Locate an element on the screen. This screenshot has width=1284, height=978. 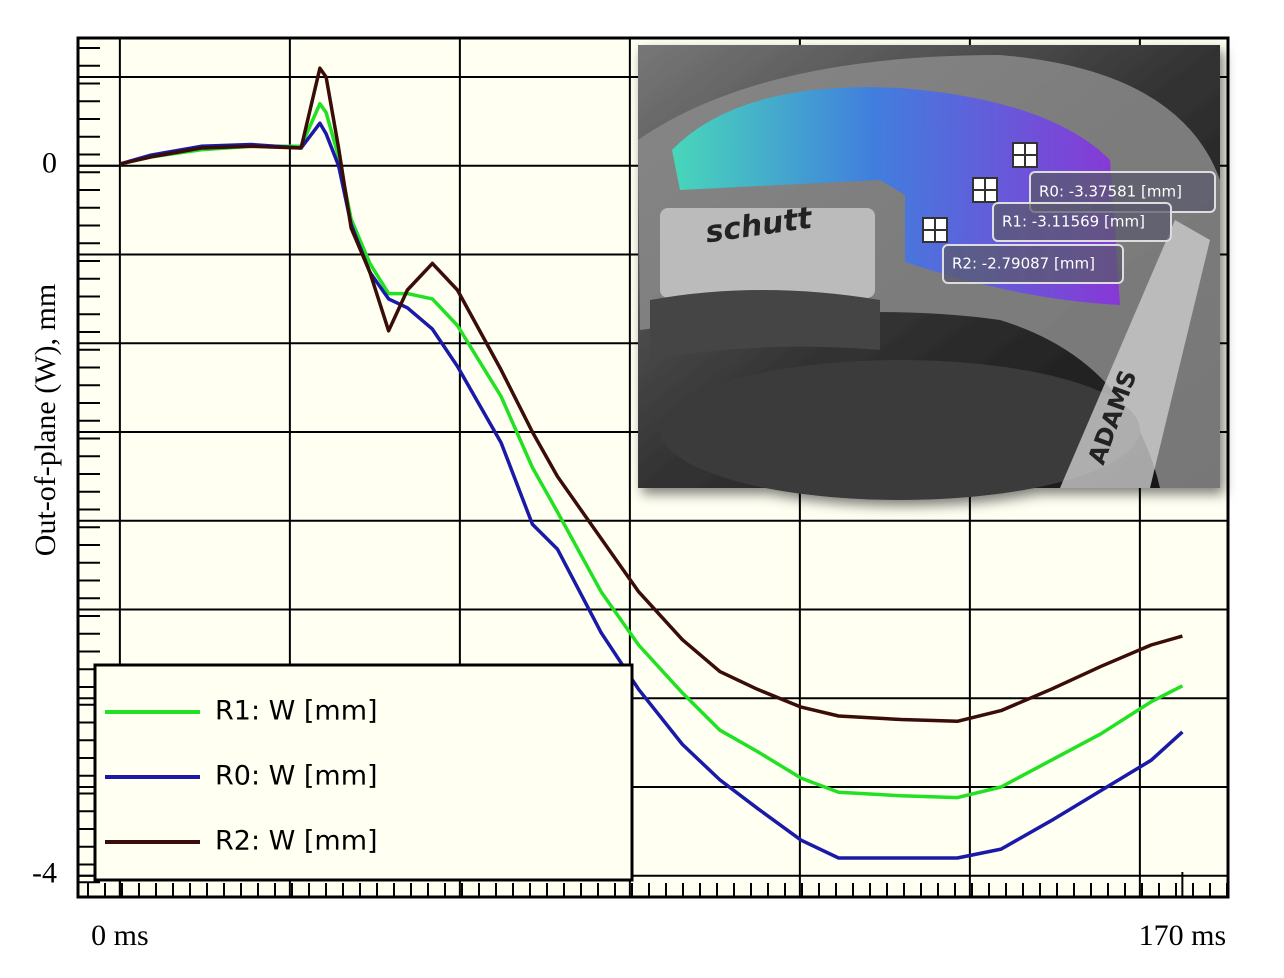
legend-label: R0: W [mm] is located at coordinates (296, 776).